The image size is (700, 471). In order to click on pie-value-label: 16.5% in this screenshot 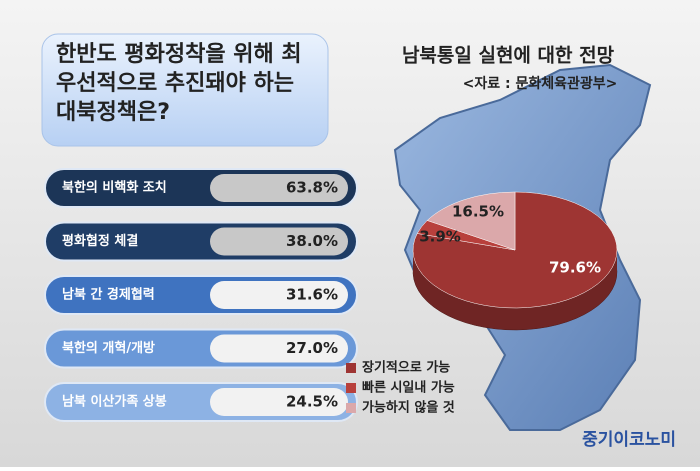, I will do `click(478, 212)`.